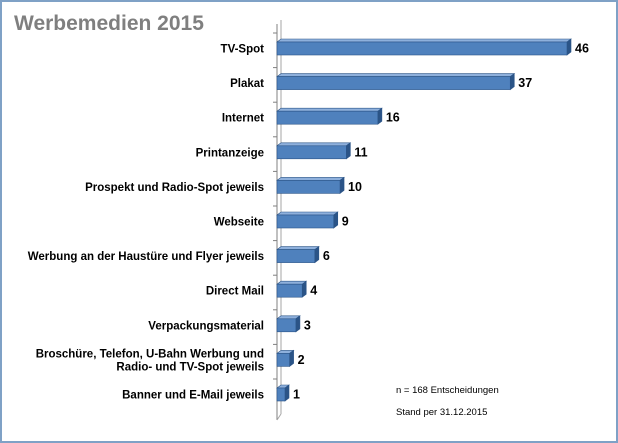  I want to click on data-label: 10, so click(355, 187).